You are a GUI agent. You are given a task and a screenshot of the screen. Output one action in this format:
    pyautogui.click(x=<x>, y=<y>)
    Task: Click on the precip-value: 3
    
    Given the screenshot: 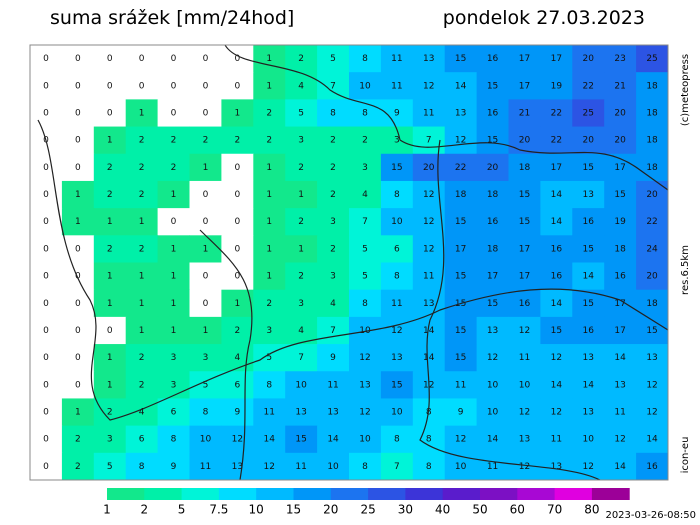 What is the action you would take?
    pyautogui.click(x=110, y=440)
    